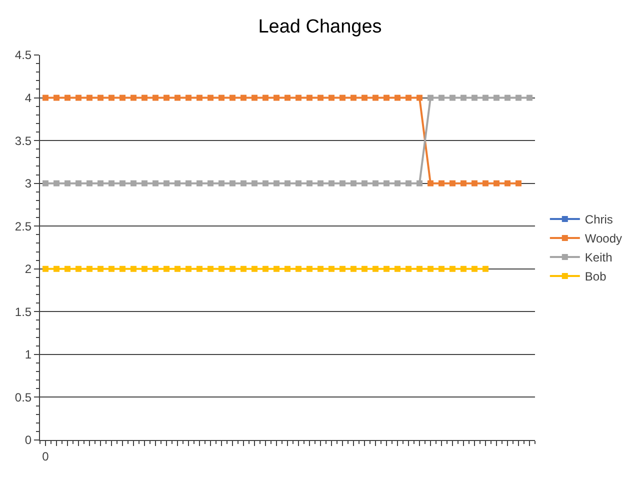 The height and width of the screenshot is (480, 640). I want to click on legend-label: Keith, so click(598, 257).